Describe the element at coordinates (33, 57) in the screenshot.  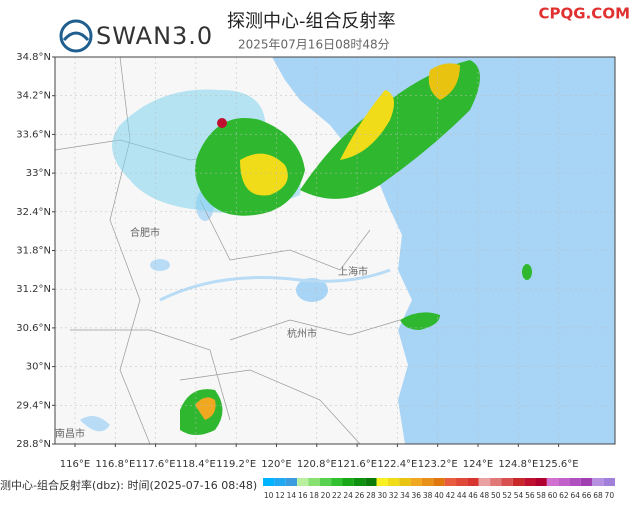
I see `lat-label: 34.8°N` at that location.